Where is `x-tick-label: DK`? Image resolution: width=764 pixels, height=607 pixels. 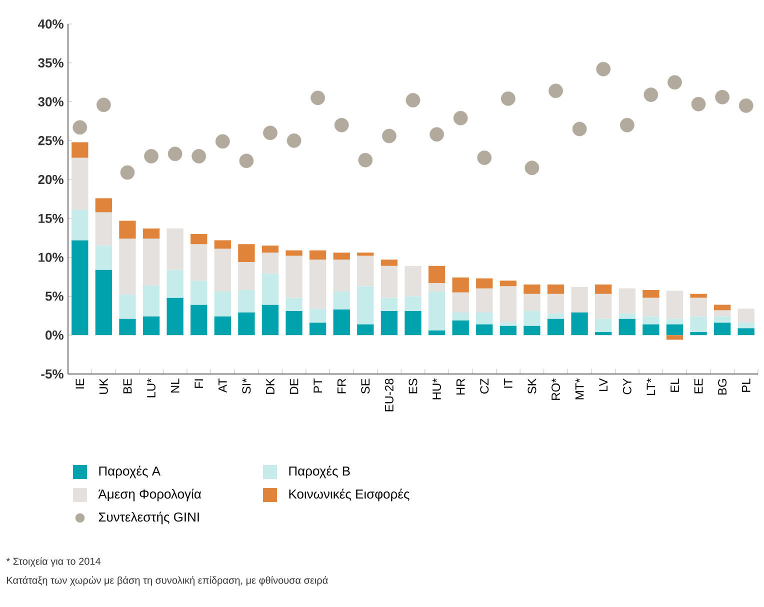
x-tick-label: DK is located at coordinates (270, 386).